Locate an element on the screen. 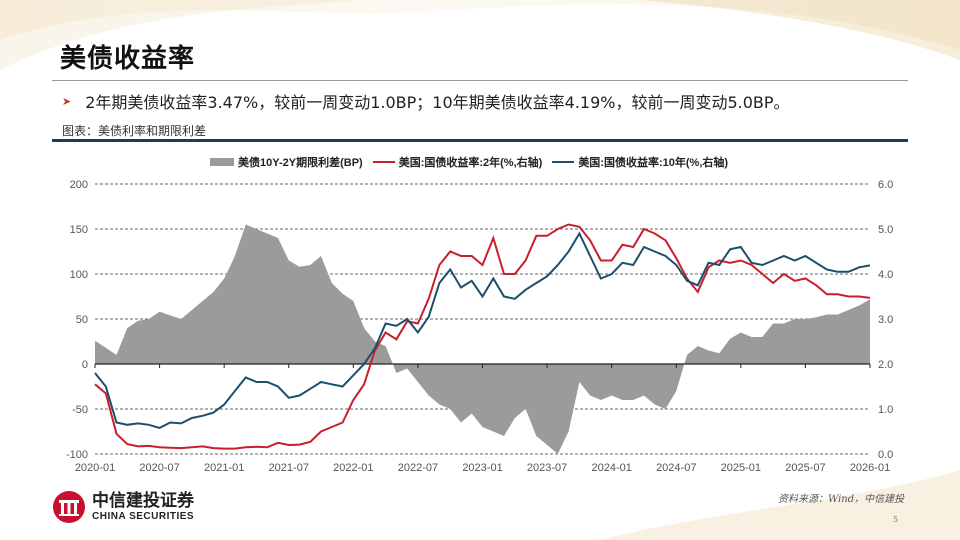 Image resolution: width=960 pixels, height=540 pixels. page-title: 美债收益率 is located at coordinates (128, 59).